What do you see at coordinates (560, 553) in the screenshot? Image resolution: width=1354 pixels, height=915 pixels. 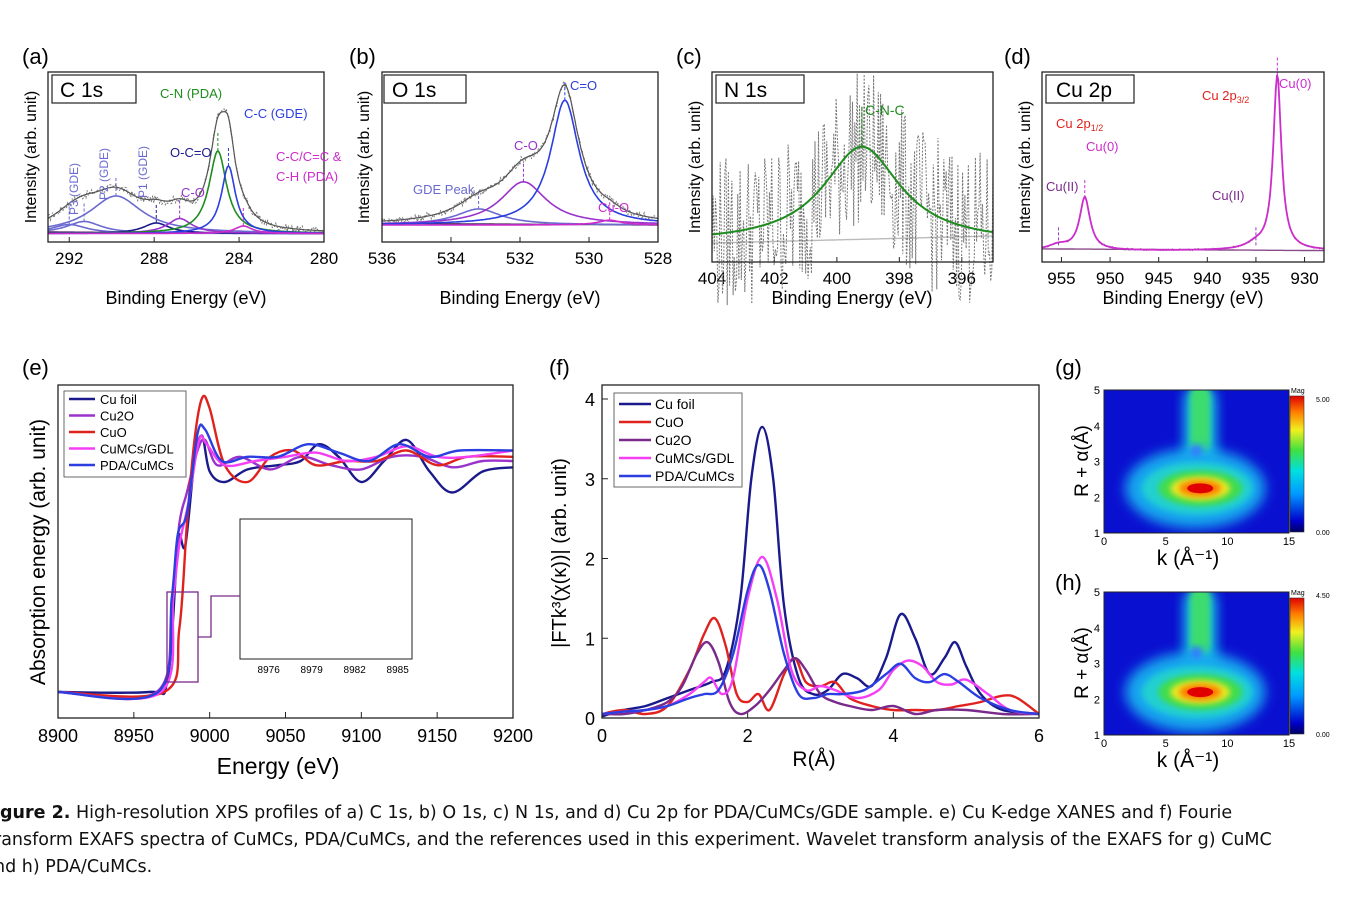 I see `ylabel-f: |FTk³(χ(κ))| (arb. unit)` at bounding box center [560, 553].